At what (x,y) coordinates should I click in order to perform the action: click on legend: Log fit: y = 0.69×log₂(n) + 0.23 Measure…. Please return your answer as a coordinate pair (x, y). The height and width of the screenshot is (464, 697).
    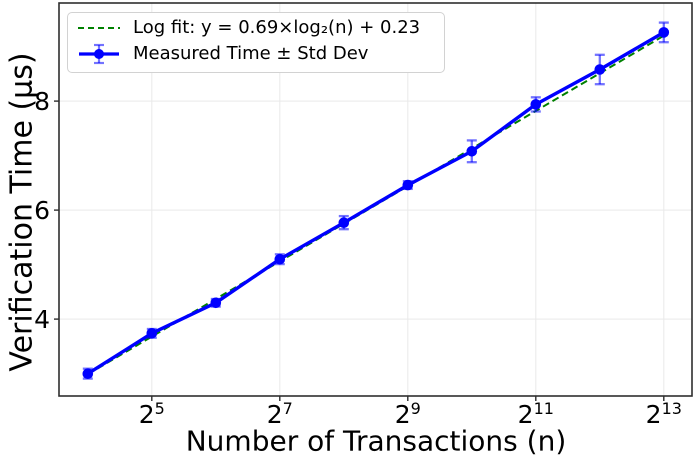
    Looking at the image, I should click on (256, 42).